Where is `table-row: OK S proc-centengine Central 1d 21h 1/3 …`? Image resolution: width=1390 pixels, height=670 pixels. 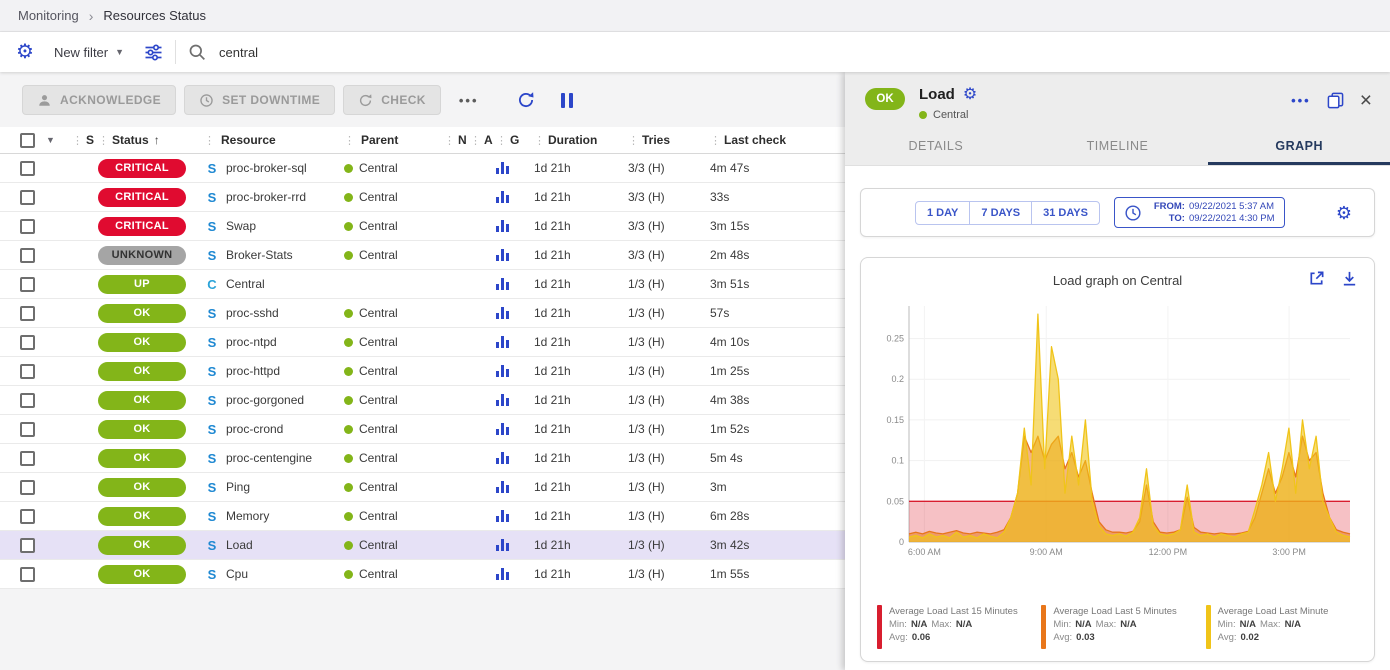 table-row: OK S proc-centengine Central 1d 21h 1/3 … is located at coordinates (422, 458).